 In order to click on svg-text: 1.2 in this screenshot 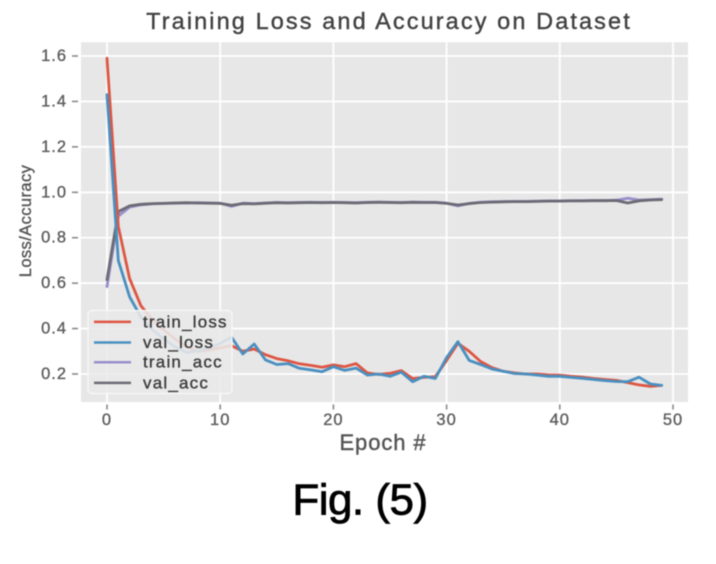, I will do `click(54, 147)`.